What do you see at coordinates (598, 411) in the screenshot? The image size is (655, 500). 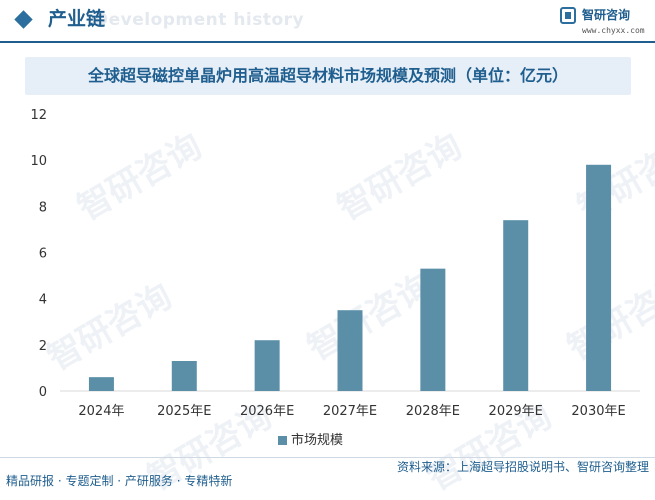 I see `x-tick-label: 2030年E` at bounding box center [598, 411].